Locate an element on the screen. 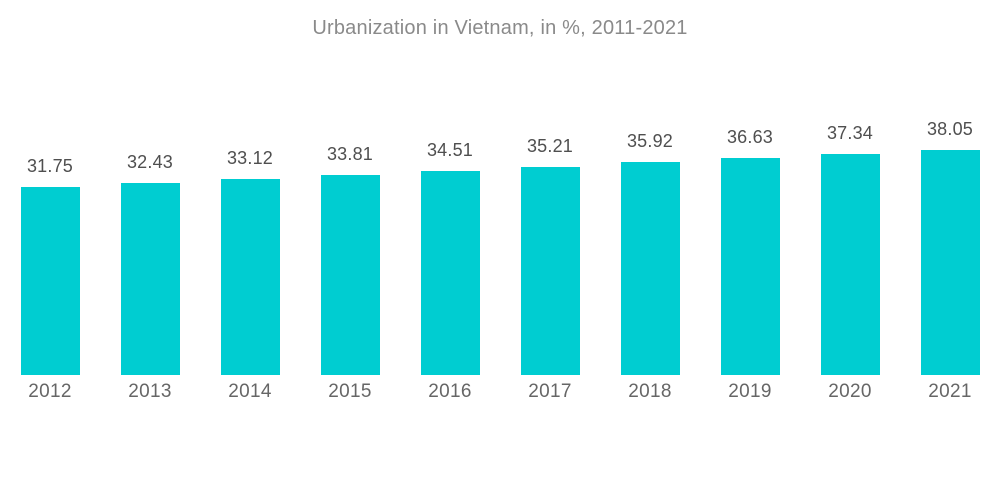  x-axis-label: 2014 is located at coordinates (250, 391).